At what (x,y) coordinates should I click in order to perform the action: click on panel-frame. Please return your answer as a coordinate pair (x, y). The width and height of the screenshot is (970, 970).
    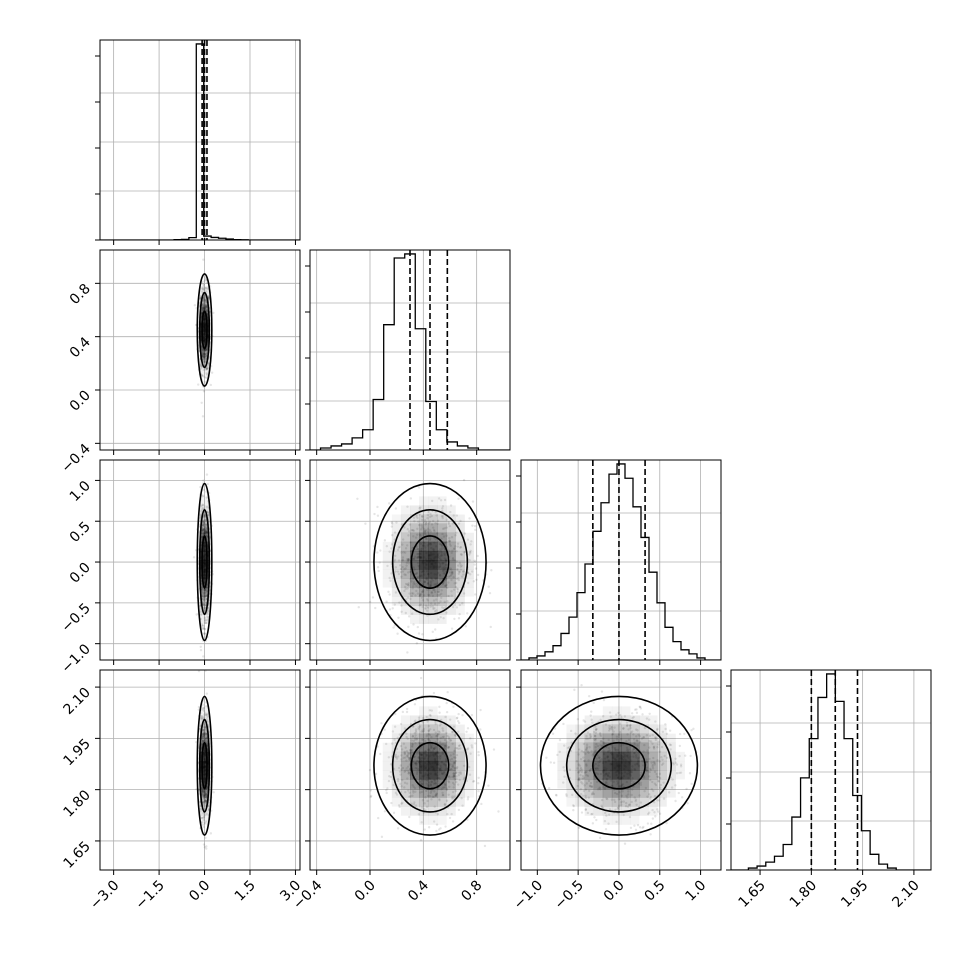
    Looking at the image, I should click on (621, 770).